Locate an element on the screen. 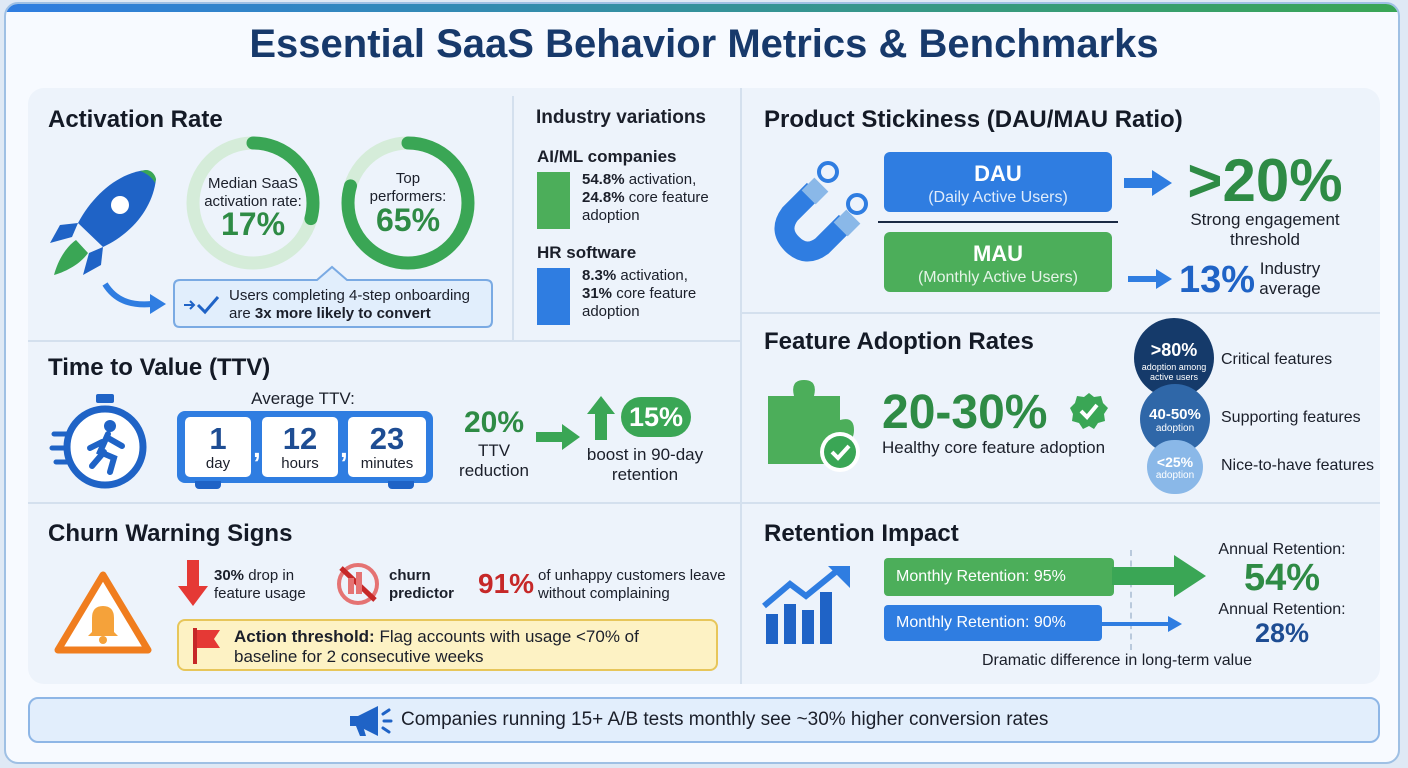 The image size is (1408, 768). box-sub: (Monthly Active Users) is located at coordinates (998, 277).